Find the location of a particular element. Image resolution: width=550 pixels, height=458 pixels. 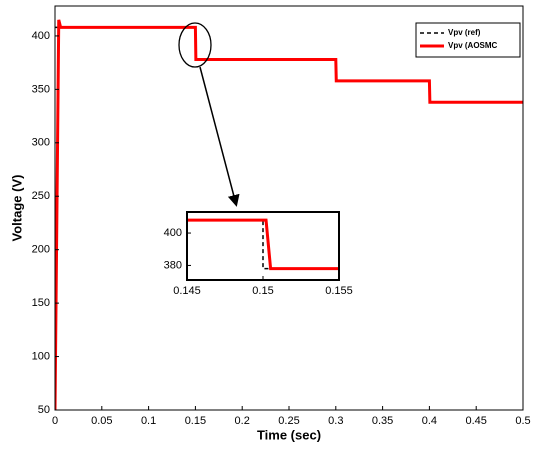

x-tick-label: 0.35 is located at coordinates (382, 421).